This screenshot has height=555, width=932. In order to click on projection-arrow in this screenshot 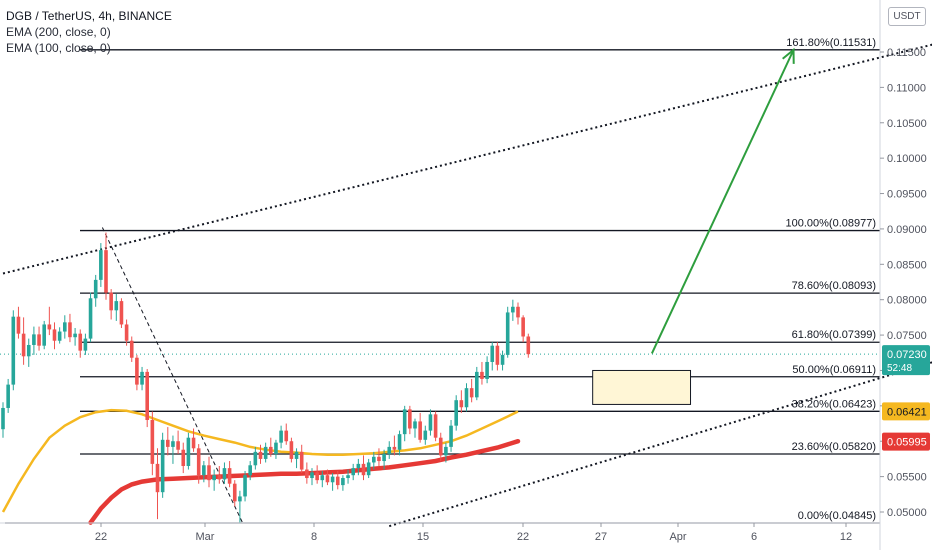, I will do `click(722, 201)`.